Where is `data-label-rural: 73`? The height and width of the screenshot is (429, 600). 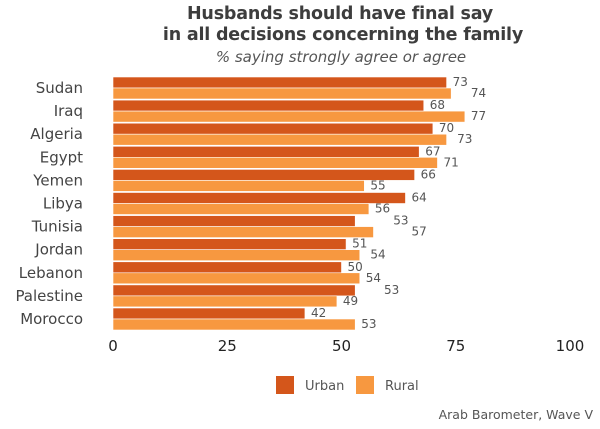
data-label-rural: 73 is located at coordinates (464, 139).